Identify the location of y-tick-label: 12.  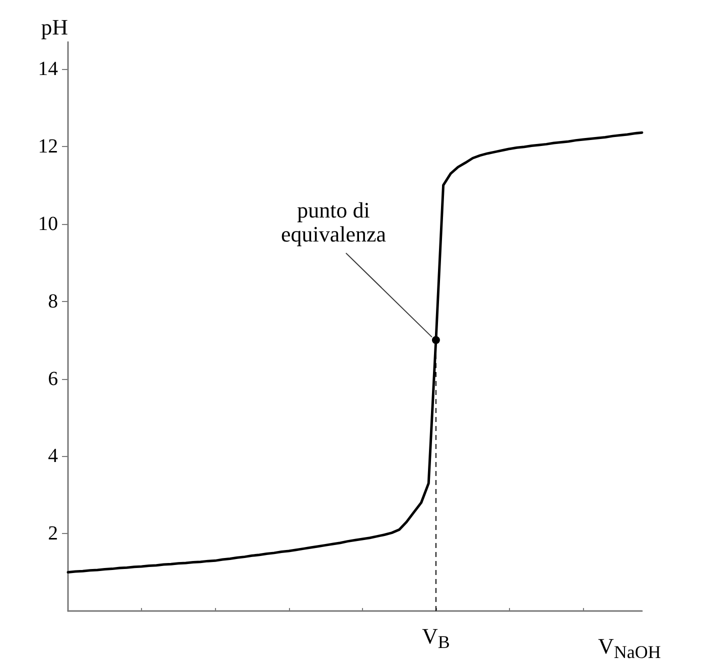
(48, 147).